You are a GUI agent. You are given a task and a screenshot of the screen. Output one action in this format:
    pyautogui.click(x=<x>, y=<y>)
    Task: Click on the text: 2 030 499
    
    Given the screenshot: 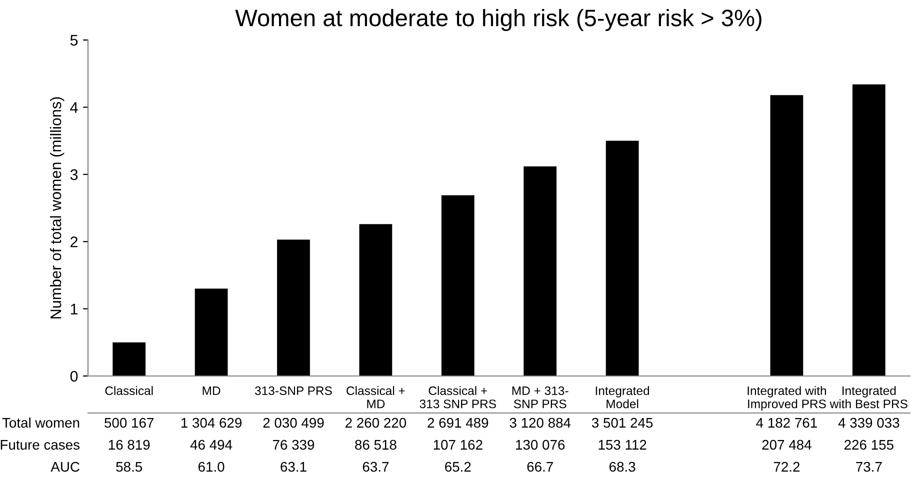 What is the action you would take?
    pyautogui.click(x=293, y=423)
    